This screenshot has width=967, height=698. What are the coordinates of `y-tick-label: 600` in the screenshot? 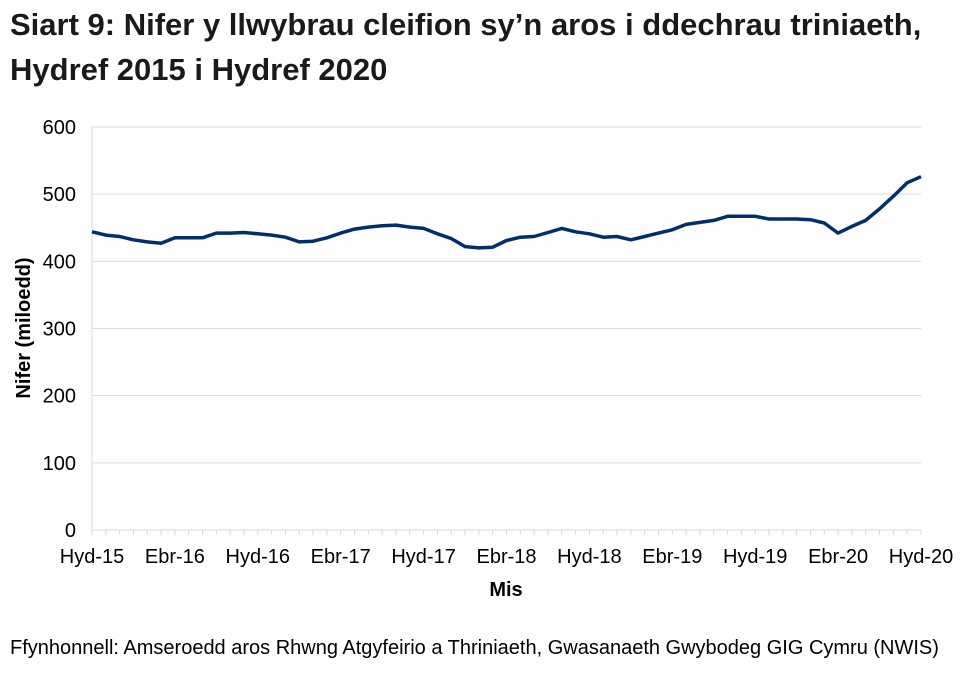 It's located at (59, 128).